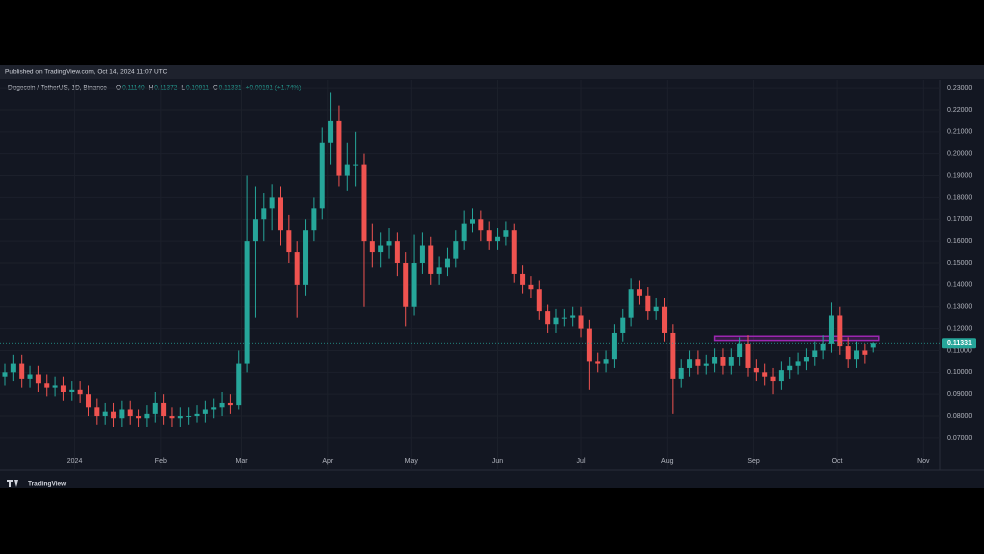  Describe the element at coordinates (667, 461) in the screenshot. I see `x-tick-label: Aug` at that location.